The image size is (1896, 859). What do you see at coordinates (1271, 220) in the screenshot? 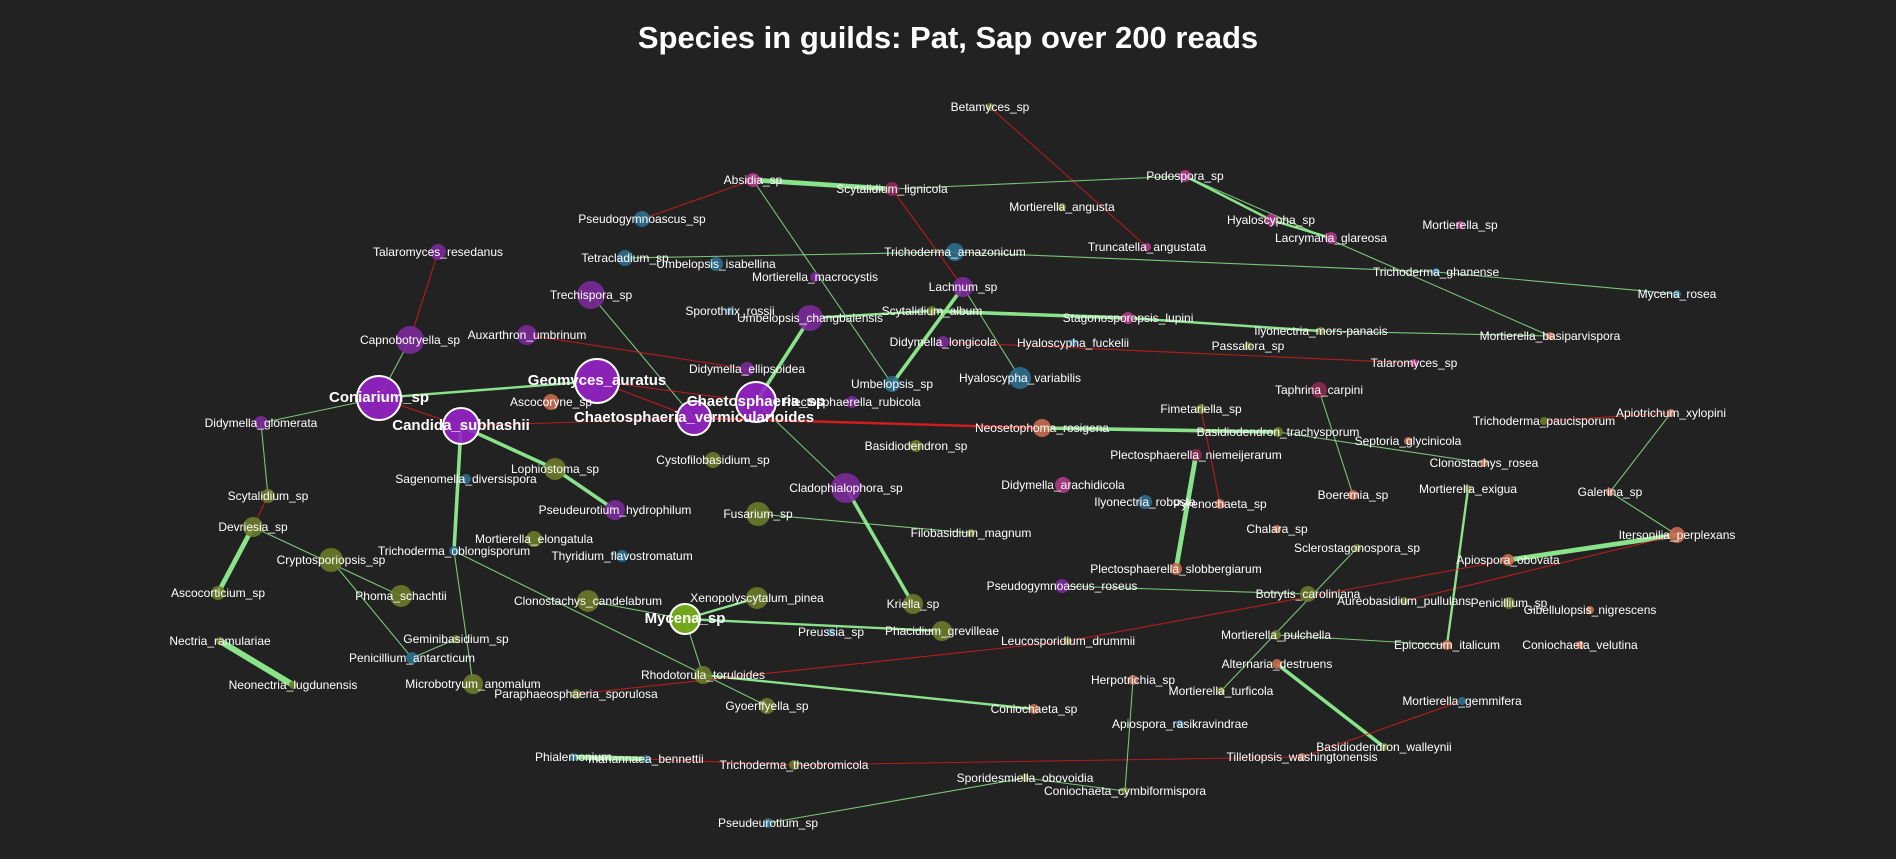
I see `node-Hyaloscypha_sp` at bounding box center [1271, 220].